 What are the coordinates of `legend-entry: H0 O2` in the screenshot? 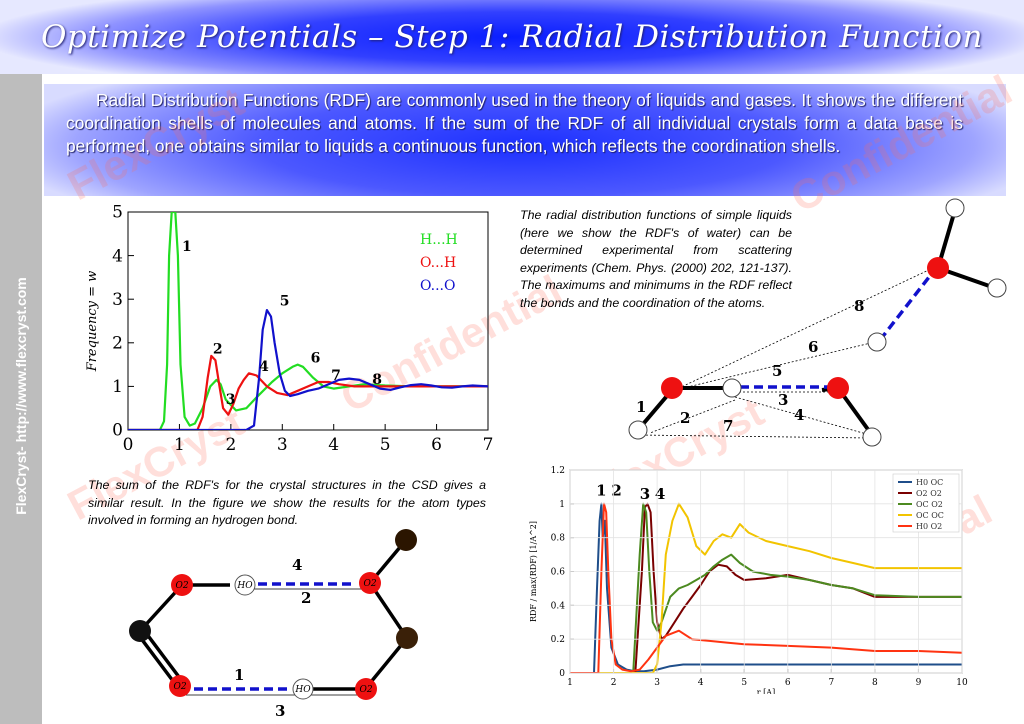 It's located at (929, 526).